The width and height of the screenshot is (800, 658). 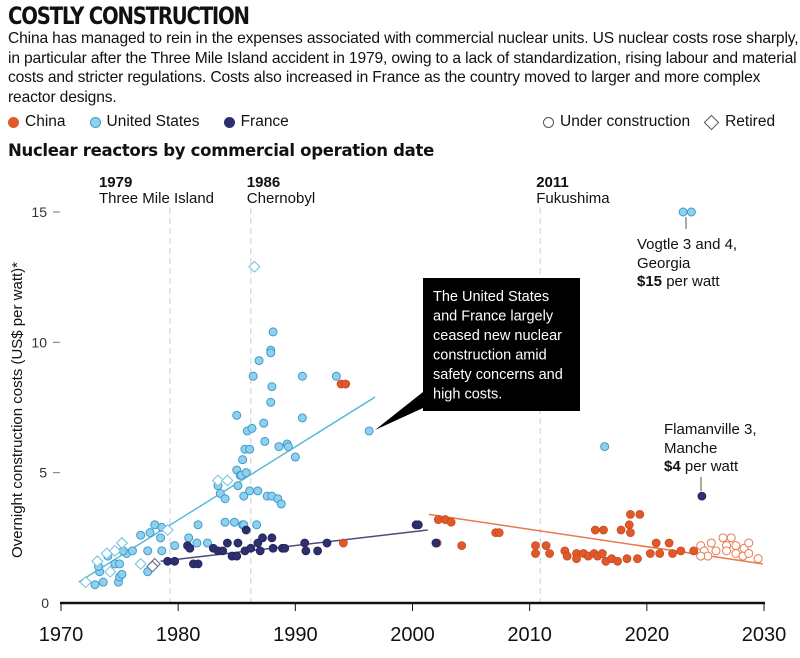 What do you see at coordinates (616, 122) in the screenshot?
I see `legend-item-under-construction: Under construction` at bounding box center [616, 122].